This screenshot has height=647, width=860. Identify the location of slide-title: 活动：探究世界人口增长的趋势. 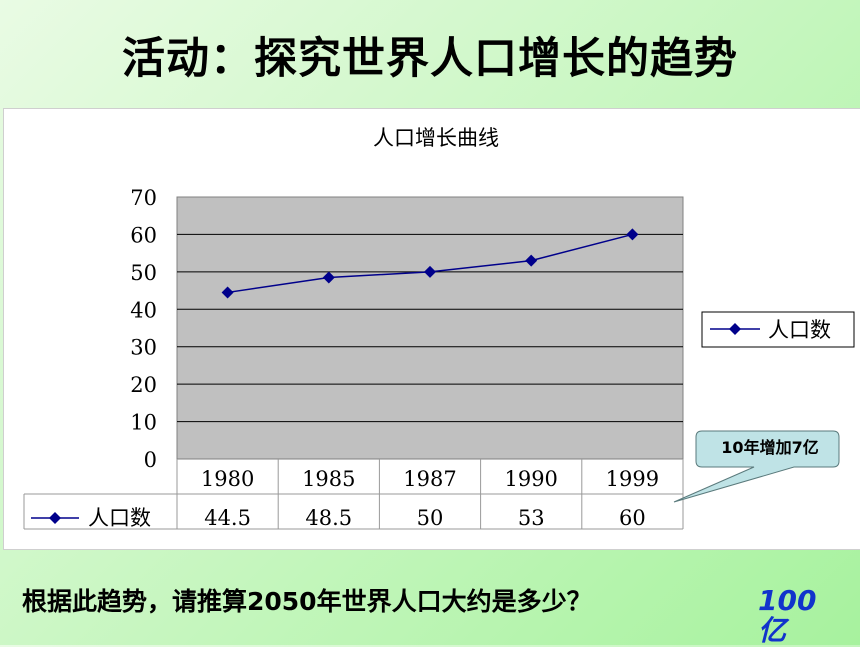
(430, 59).